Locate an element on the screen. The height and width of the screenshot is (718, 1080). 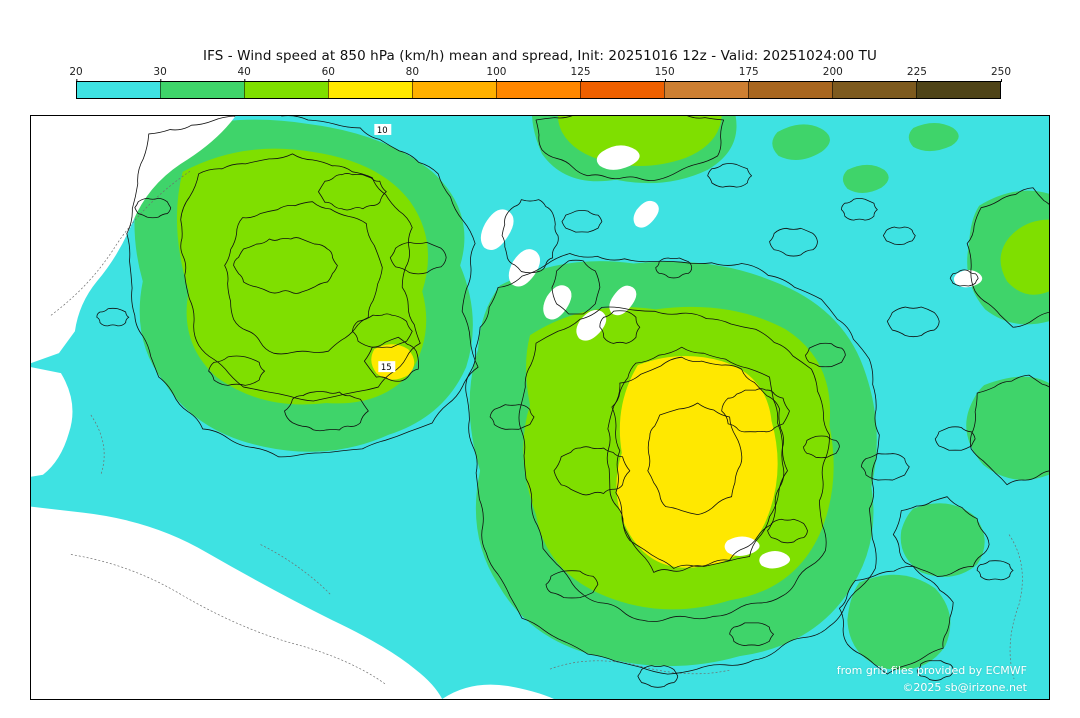
credits-copyright: ©2025 sb@irizone.net is located at coordinates (964, 687).